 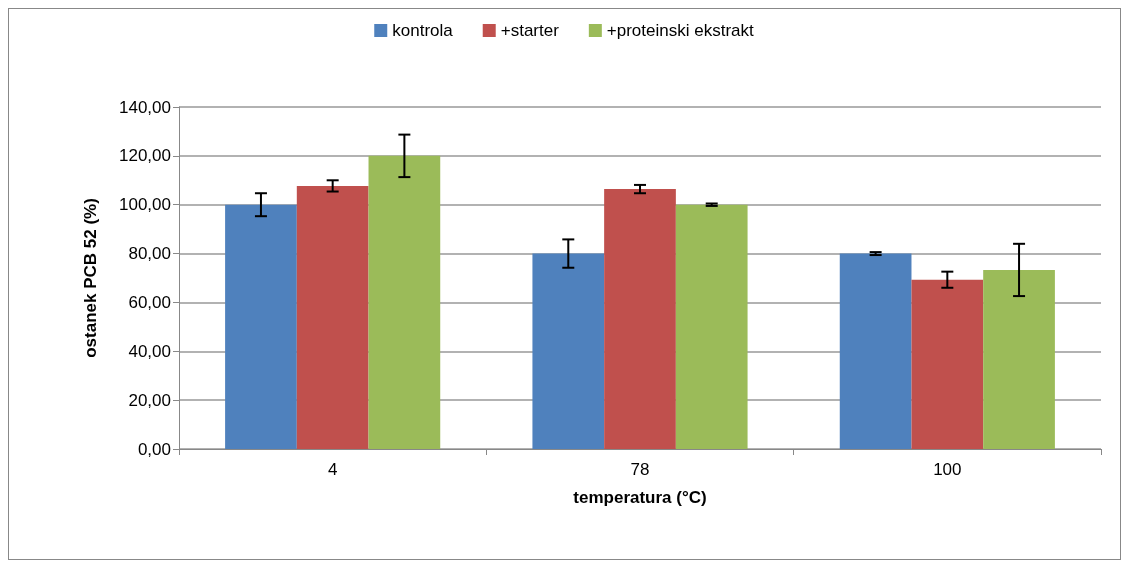 I want to click on y-tick-label: 60,00, so click(x=149, y=302).